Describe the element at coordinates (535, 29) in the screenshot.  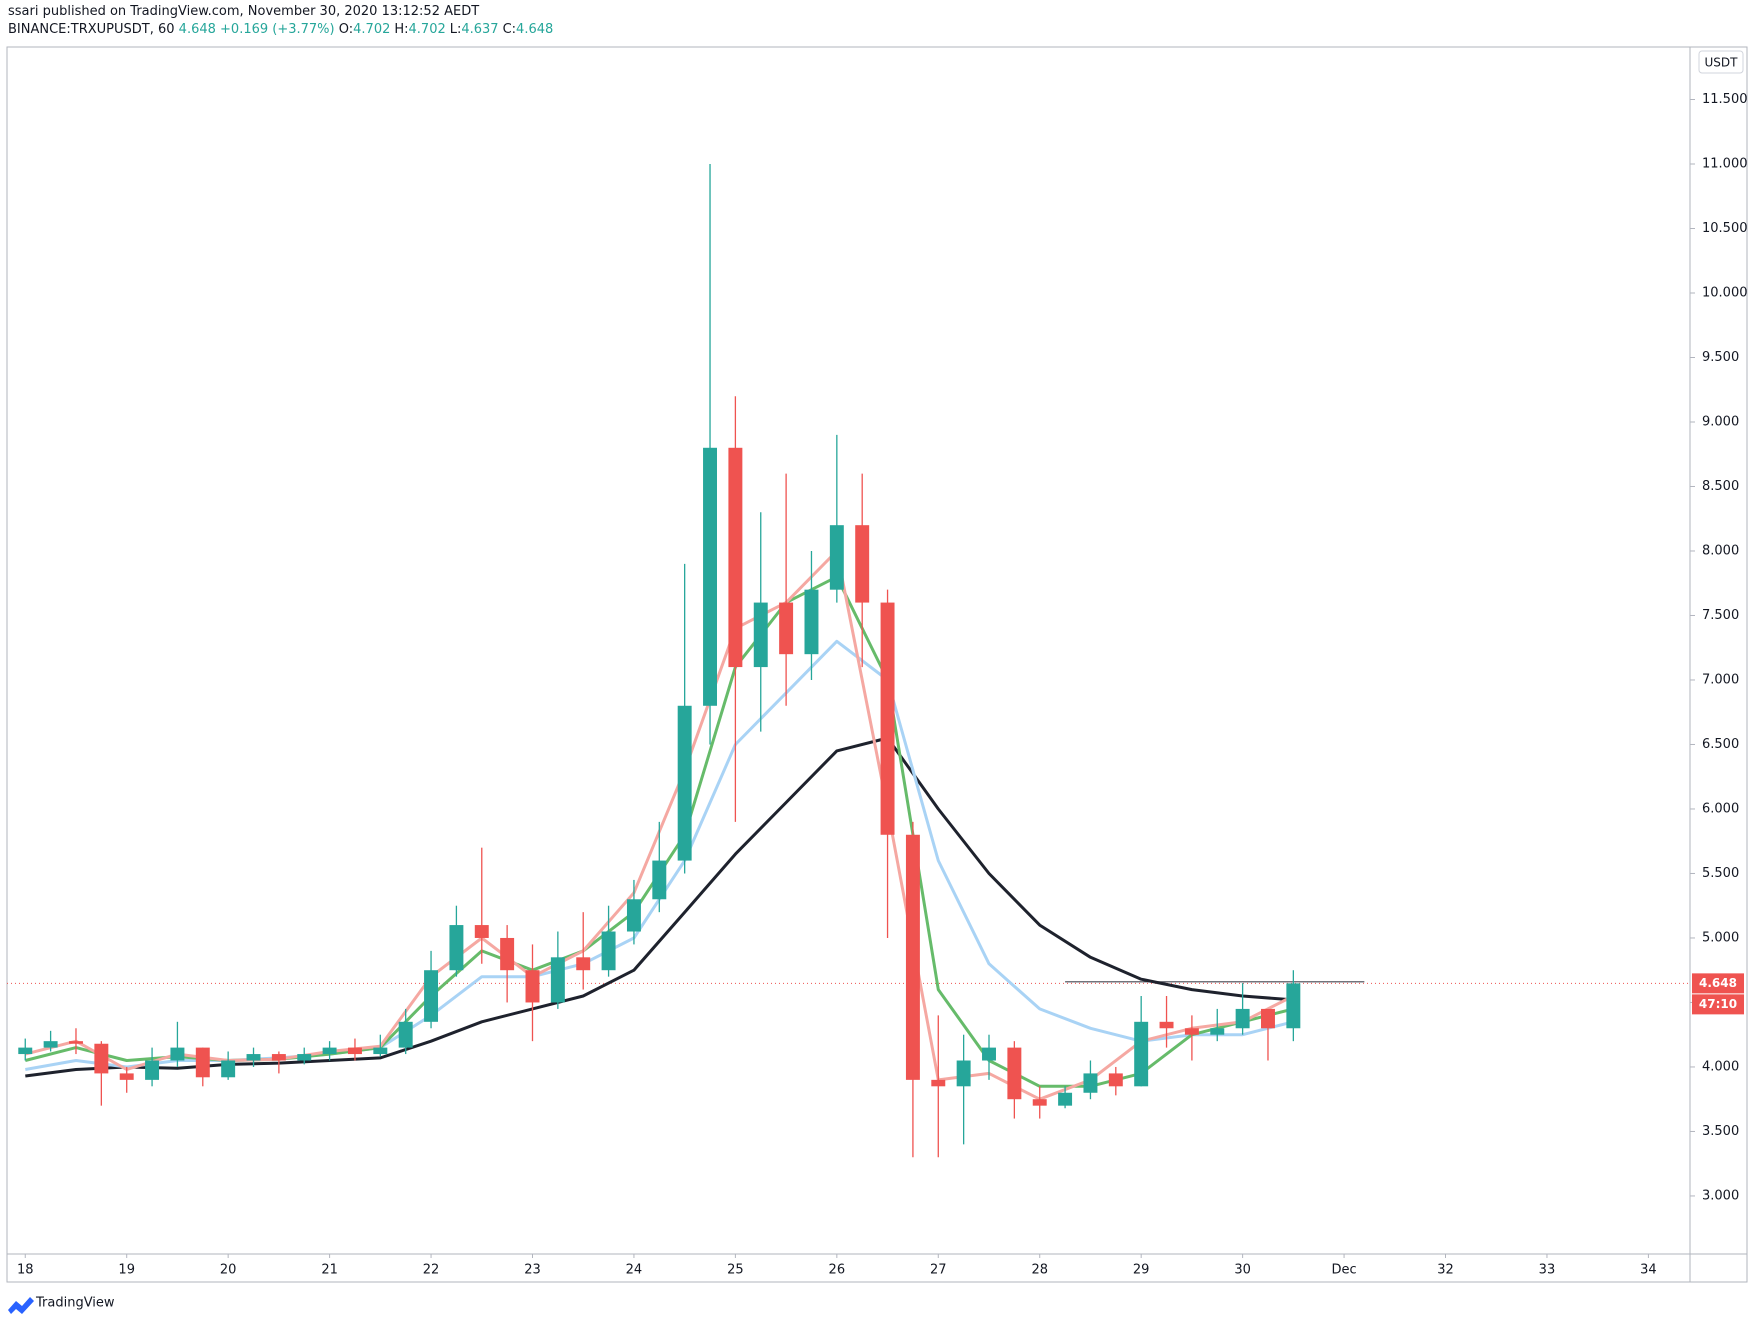
I see `ohlc-value: 4.648` at that location.